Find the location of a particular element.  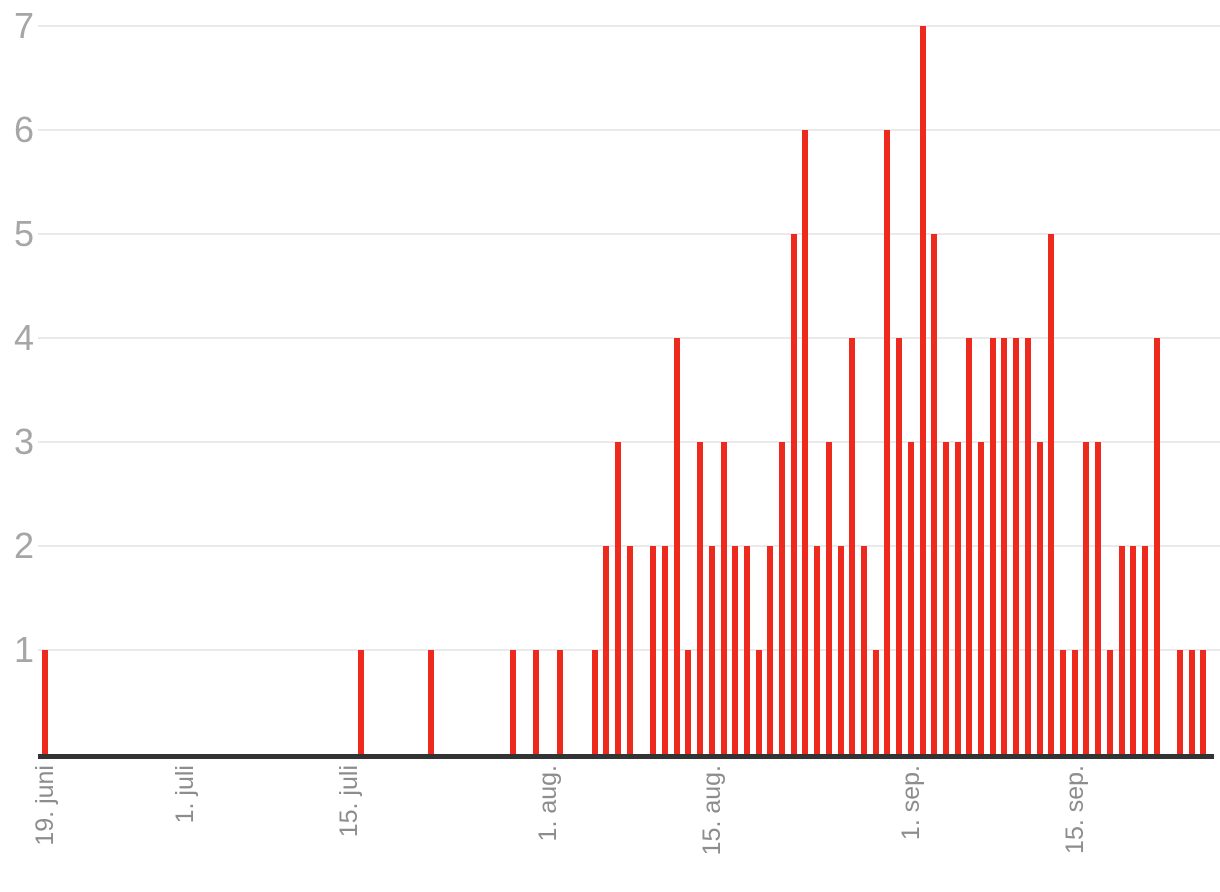

bar-23-aug is located at coordinates (805, 442).